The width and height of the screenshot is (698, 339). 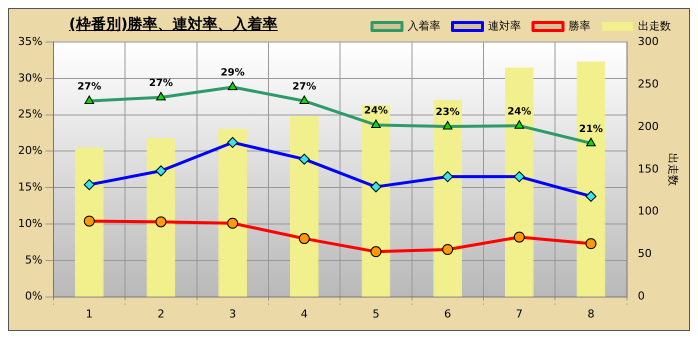 I want to click on legend-label: 連対率, so click(x=504, y=25).